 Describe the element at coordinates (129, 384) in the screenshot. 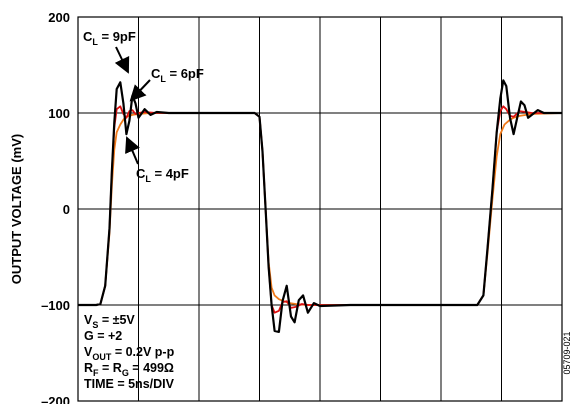

I see `test-condition: TIME = 5ns/DIV` at that location.